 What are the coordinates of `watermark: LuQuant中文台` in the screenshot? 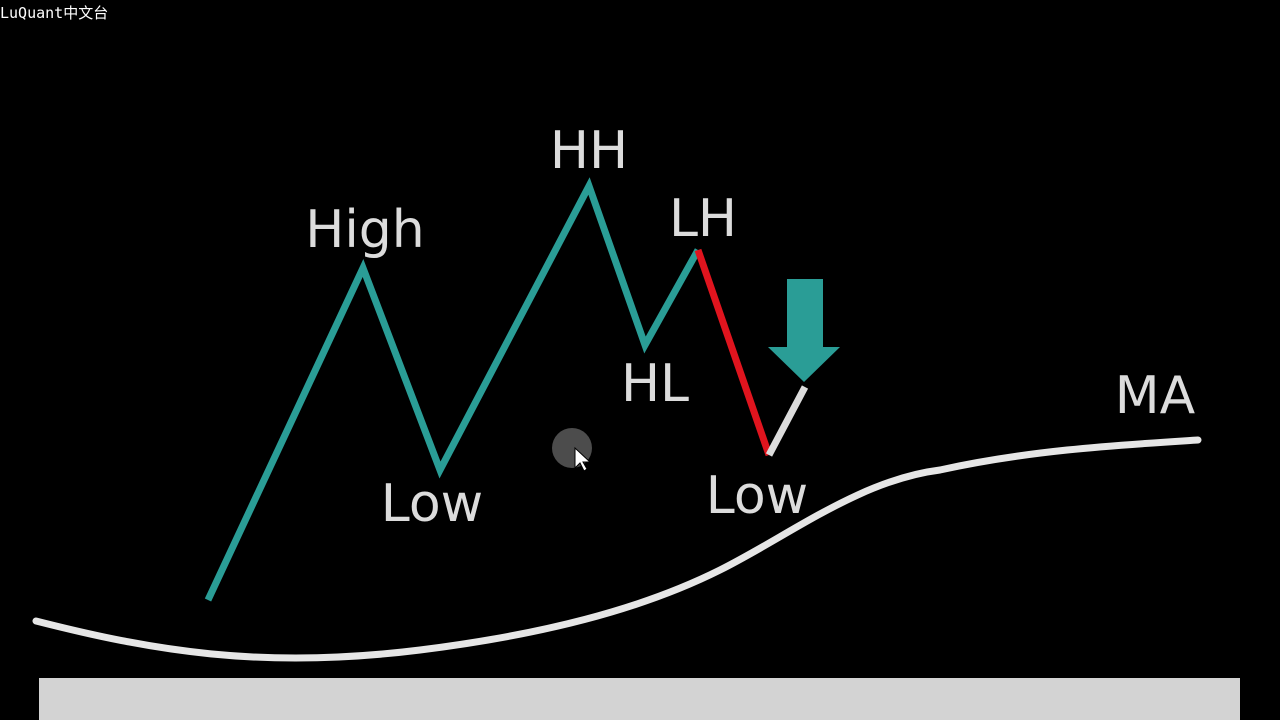 It's located at (54, 13).